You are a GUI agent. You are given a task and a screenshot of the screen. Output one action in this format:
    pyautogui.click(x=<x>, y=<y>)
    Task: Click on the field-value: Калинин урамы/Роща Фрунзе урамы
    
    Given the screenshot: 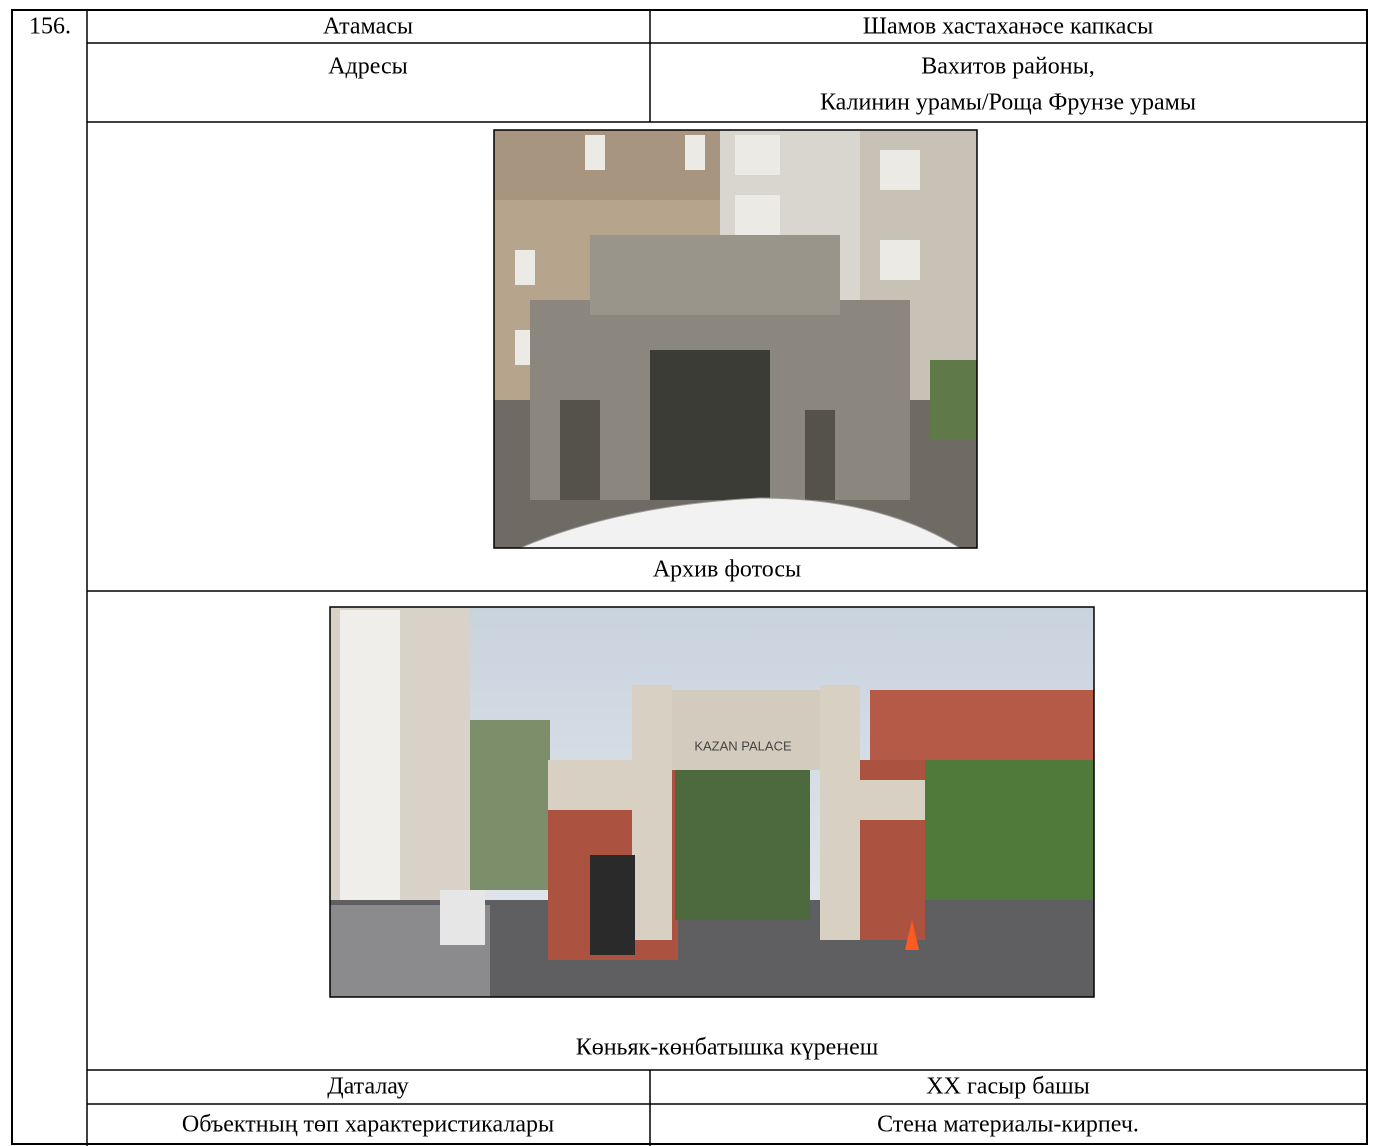 What is the action you would take?
    pyautogui.click(x=1008, y=103)
    